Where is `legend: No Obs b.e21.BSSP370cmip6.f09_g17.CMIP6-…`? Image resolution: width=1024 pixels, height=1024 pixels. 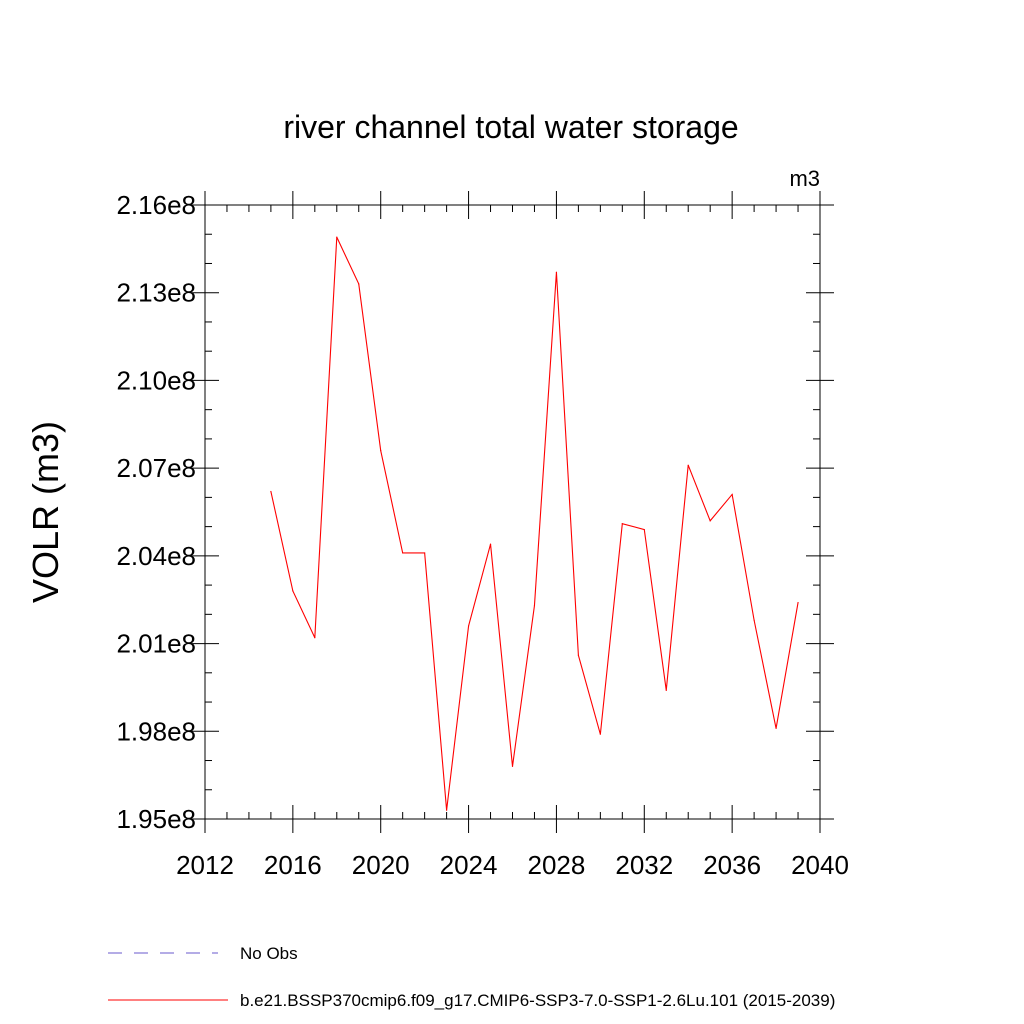
legend: No Obs b.e21.BSSP370cmip6.f09_g17.CMIP6-… is located at coordinates (471, 977).